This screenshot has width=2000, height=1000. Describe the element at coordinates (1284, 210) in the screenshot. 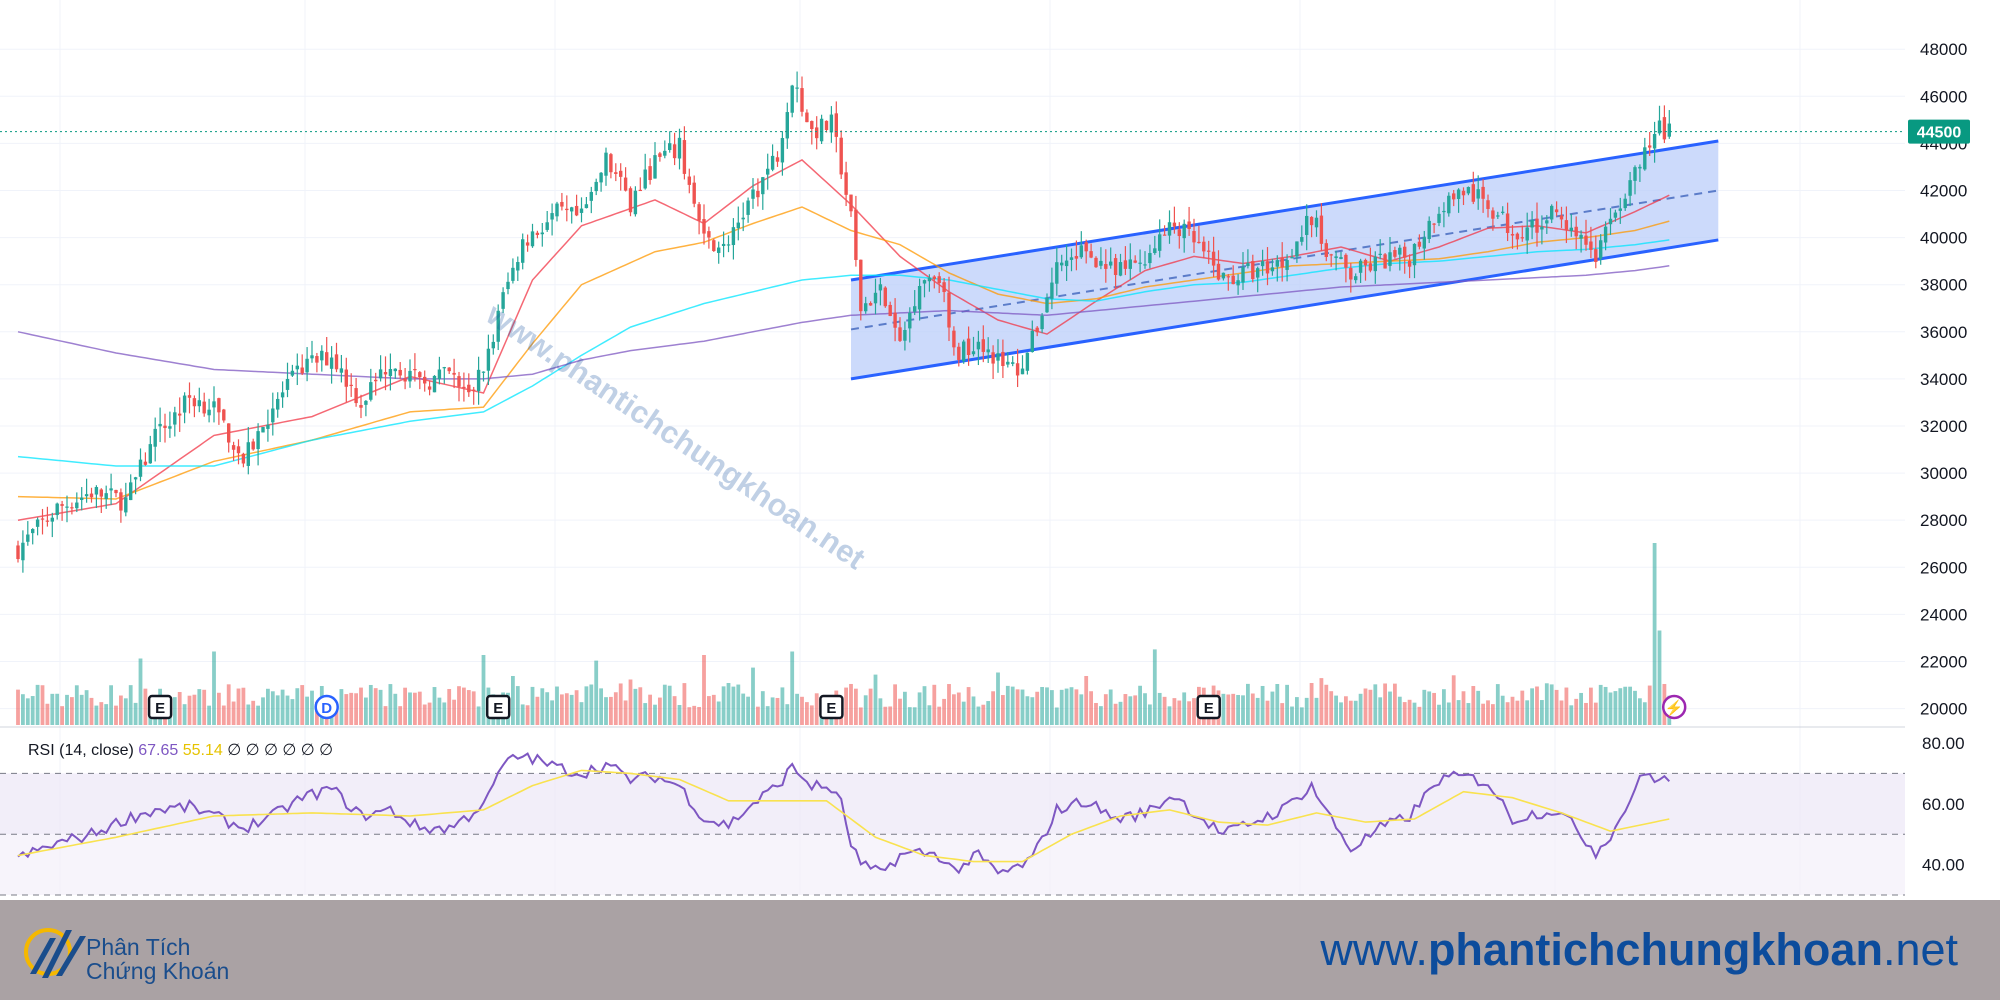

I see `channel-upper-line` at that location.